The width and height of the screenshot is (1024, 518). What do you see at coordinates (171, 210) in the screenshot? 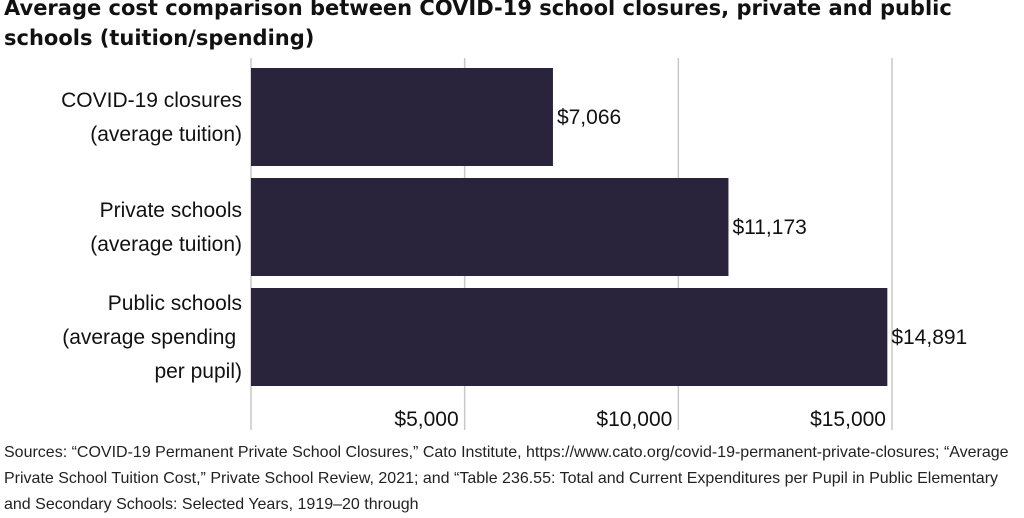
I see `category-label: Private schools` at bounding box center [171, 210].